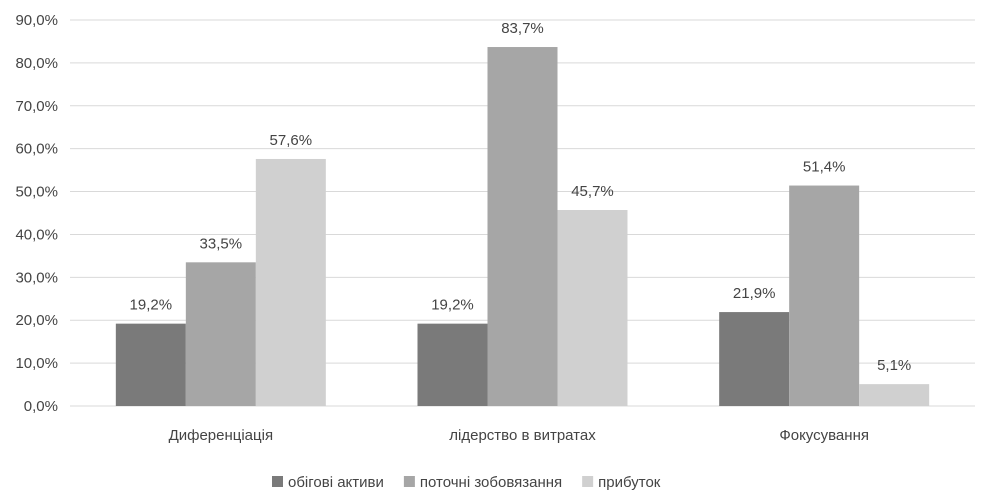  Describe the element at coordinates (894, 365) in the screenshot. I see `data-label: 5,1%` at that location.